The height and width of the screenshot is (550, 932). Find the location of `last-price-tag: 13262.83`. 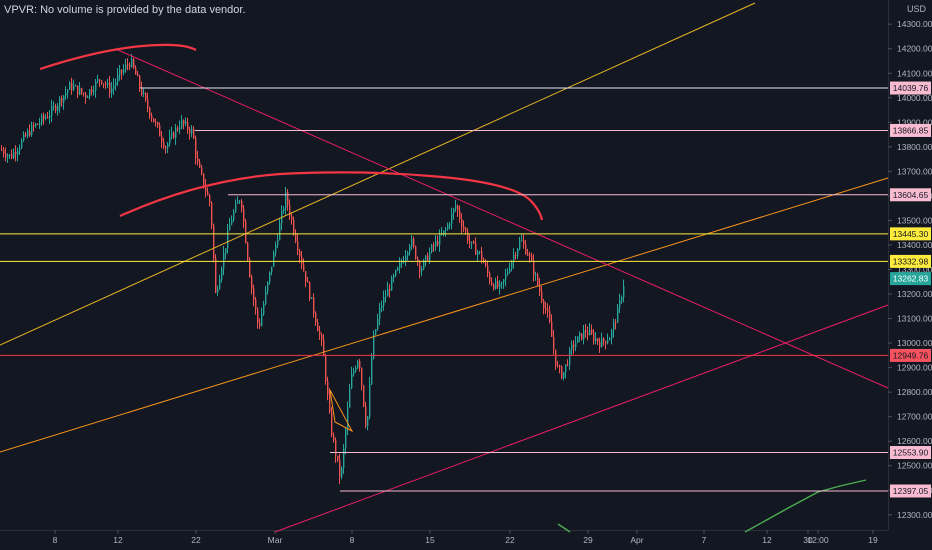

last-price-tag: 13262.83 is located at coordinates (911, 279).